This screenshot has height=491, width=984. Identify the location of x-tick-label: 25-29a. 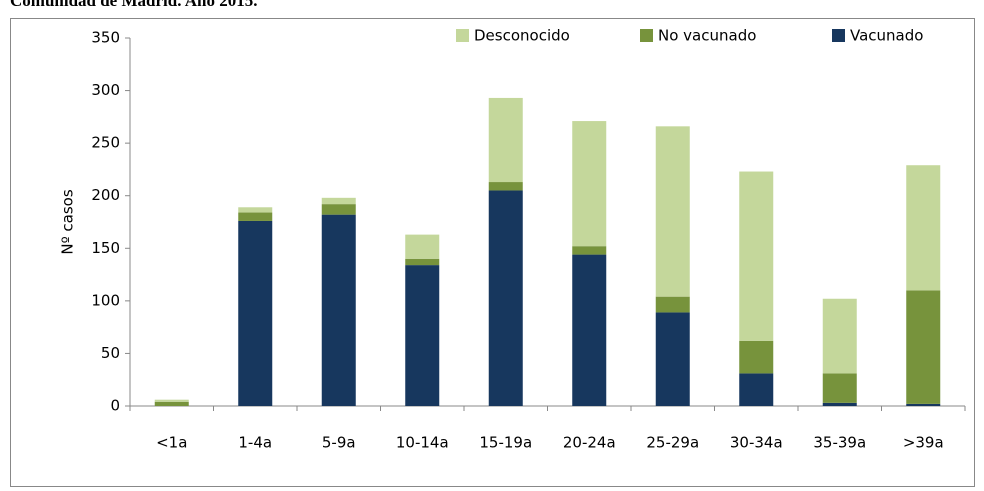
(672, 443).